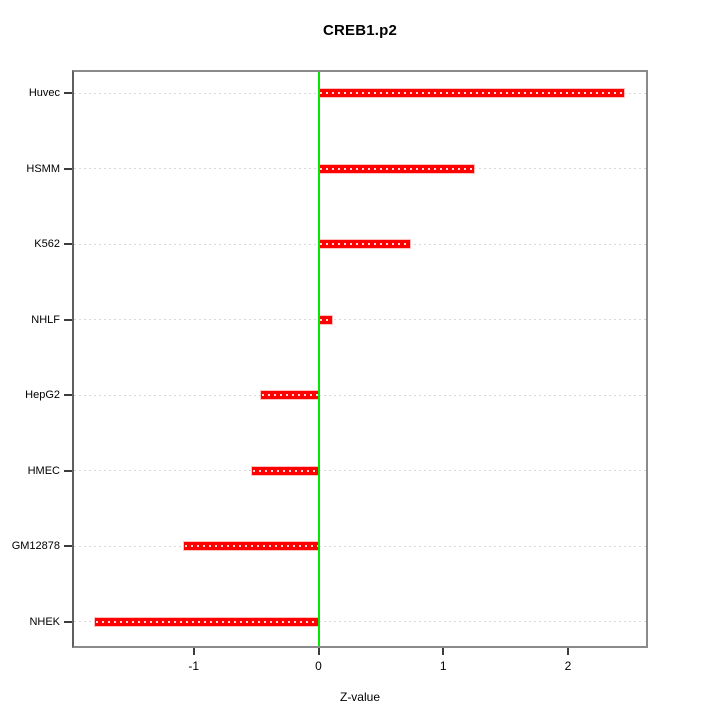 This screenshot has height=720, width=720. Describe the element at coordinates (360, 30) in the screenshot. I see `chart-title: CREB1.p2` at that location.